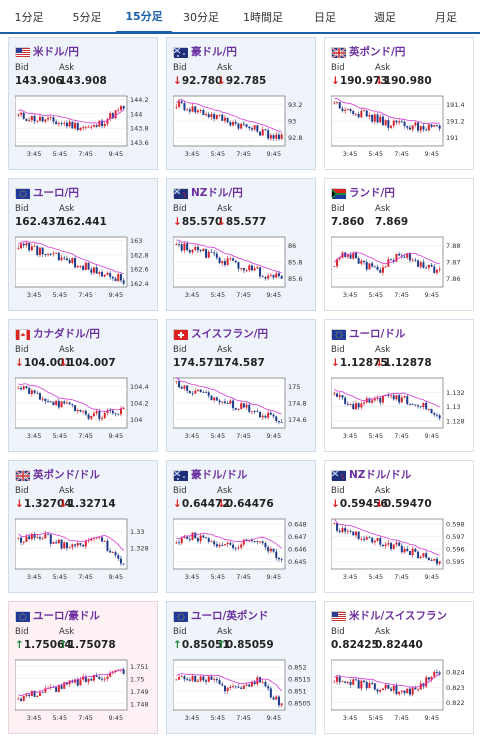  I want to click on tab-4: 30分足, so click(201, 17).